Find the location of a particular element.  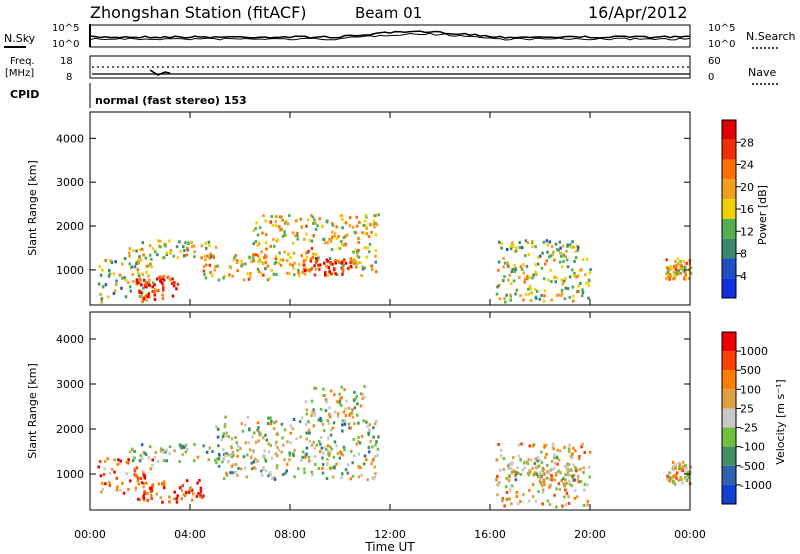

x-axis-label: Time UT is located at coordinates (389, 547).